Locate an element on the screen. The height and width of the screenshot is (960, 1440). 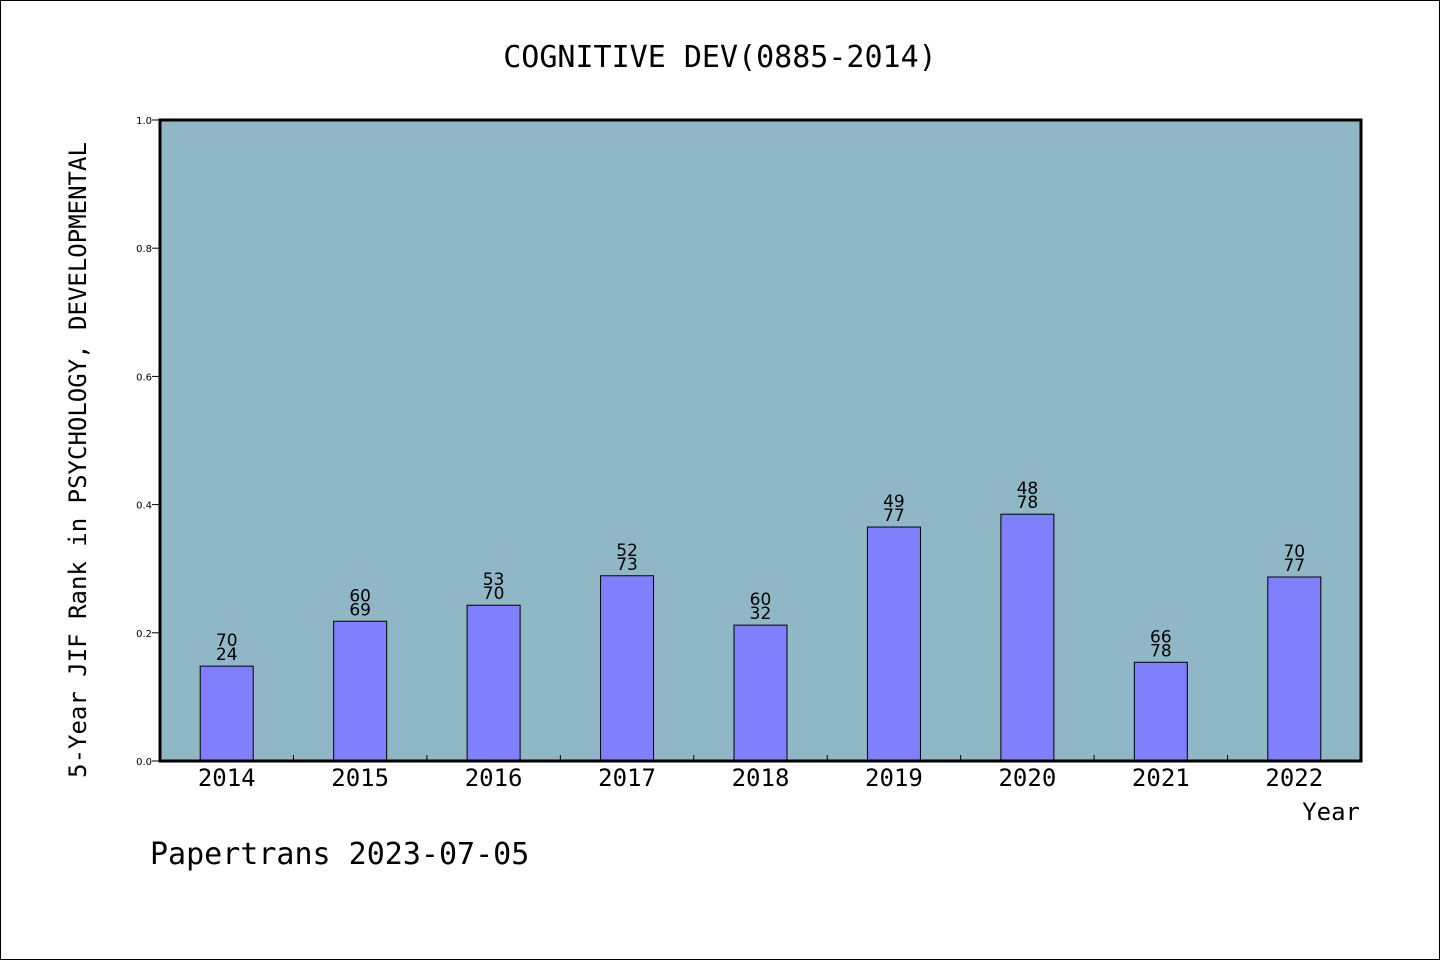
bar-total-label: 70 is located at coordinates (494, 594).